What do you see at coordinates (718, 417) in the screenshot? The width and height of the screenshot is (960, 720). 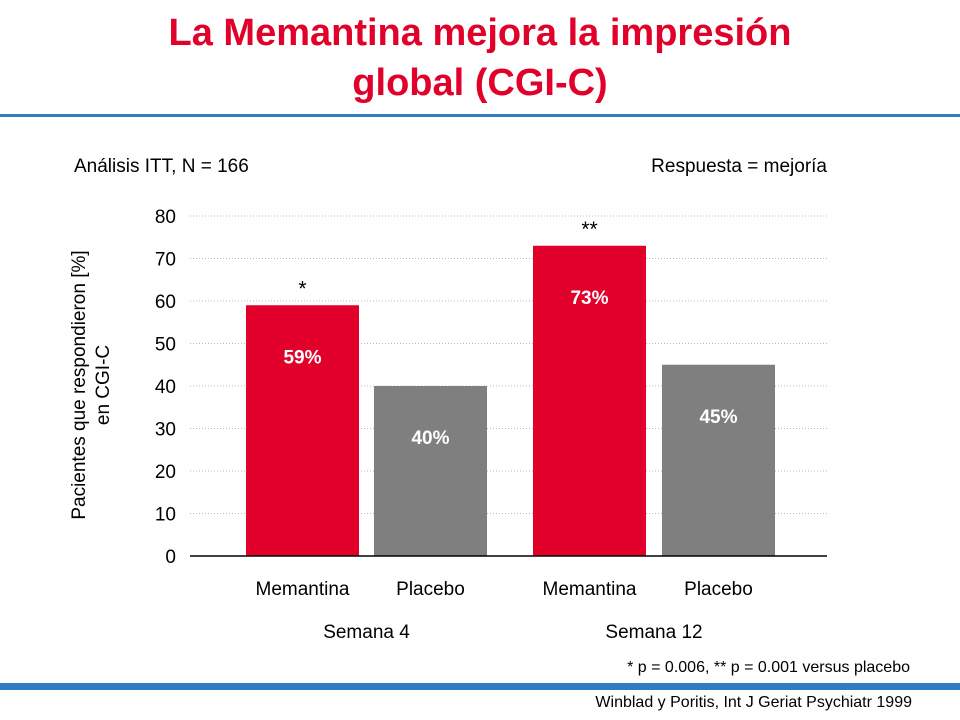 I see `bar-value-label: 45%` at bounding box center [718, 417].